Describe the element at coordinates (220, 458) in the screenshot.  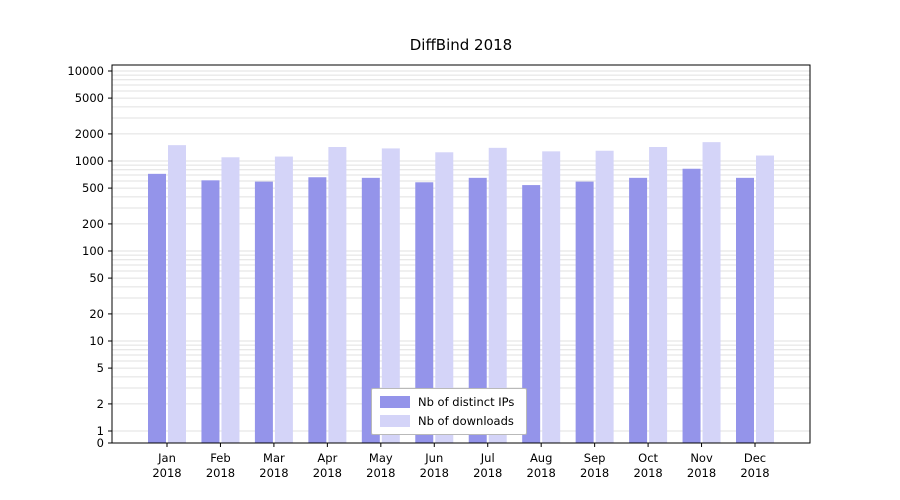
I see `x-tick-label-month: Feb` at that location.